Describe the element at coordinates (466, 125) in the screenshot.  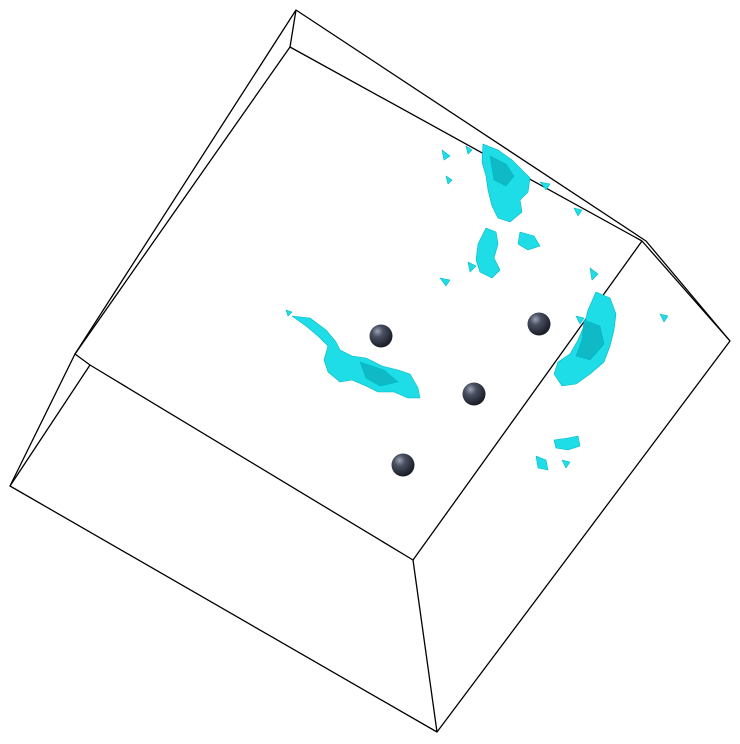
I see `box-inner-top-edge` at that location.